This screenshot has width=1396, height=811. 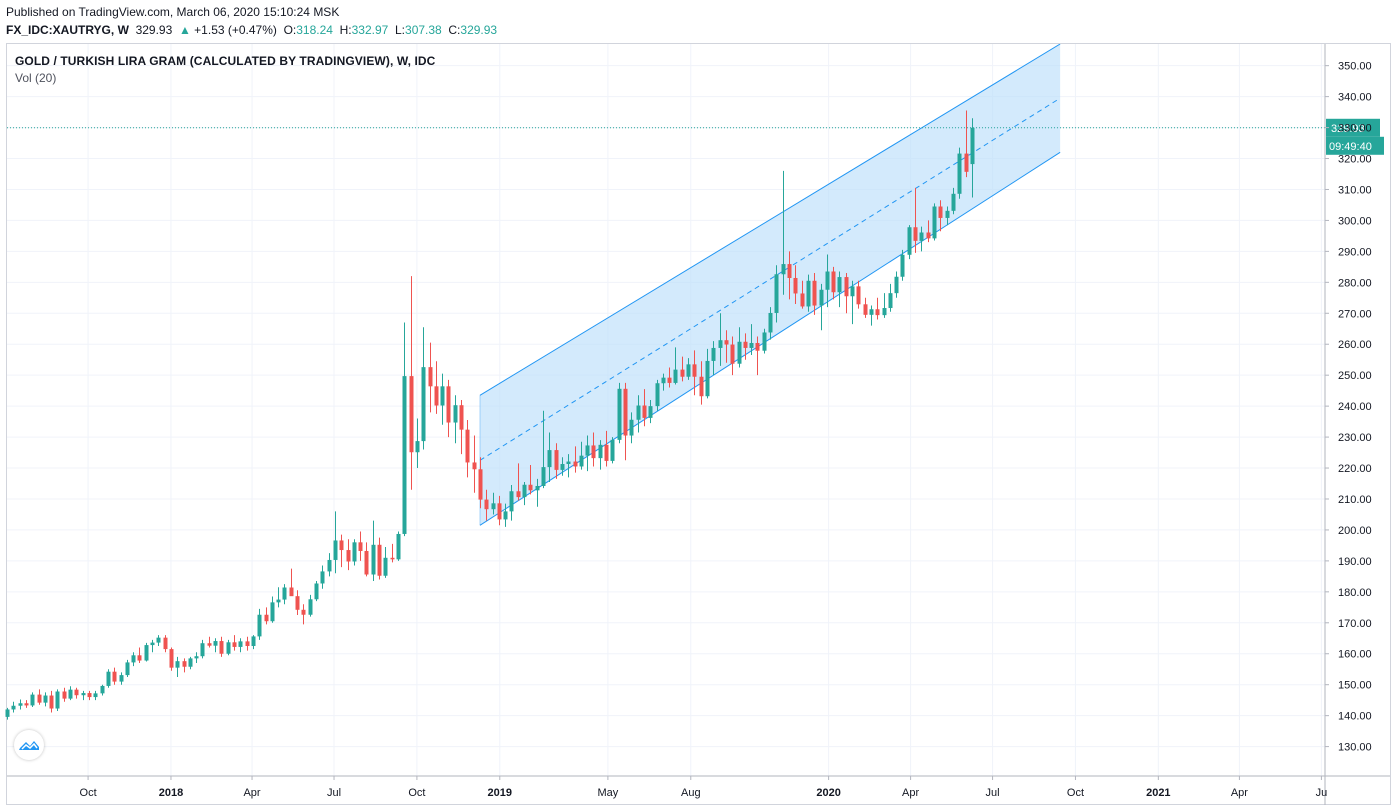 What do you see at coordinates (67, 30) in the screenshot?
I see `symbol-name: FX_IDC:XAUTRYG, W` at bounding box center [67, 30].